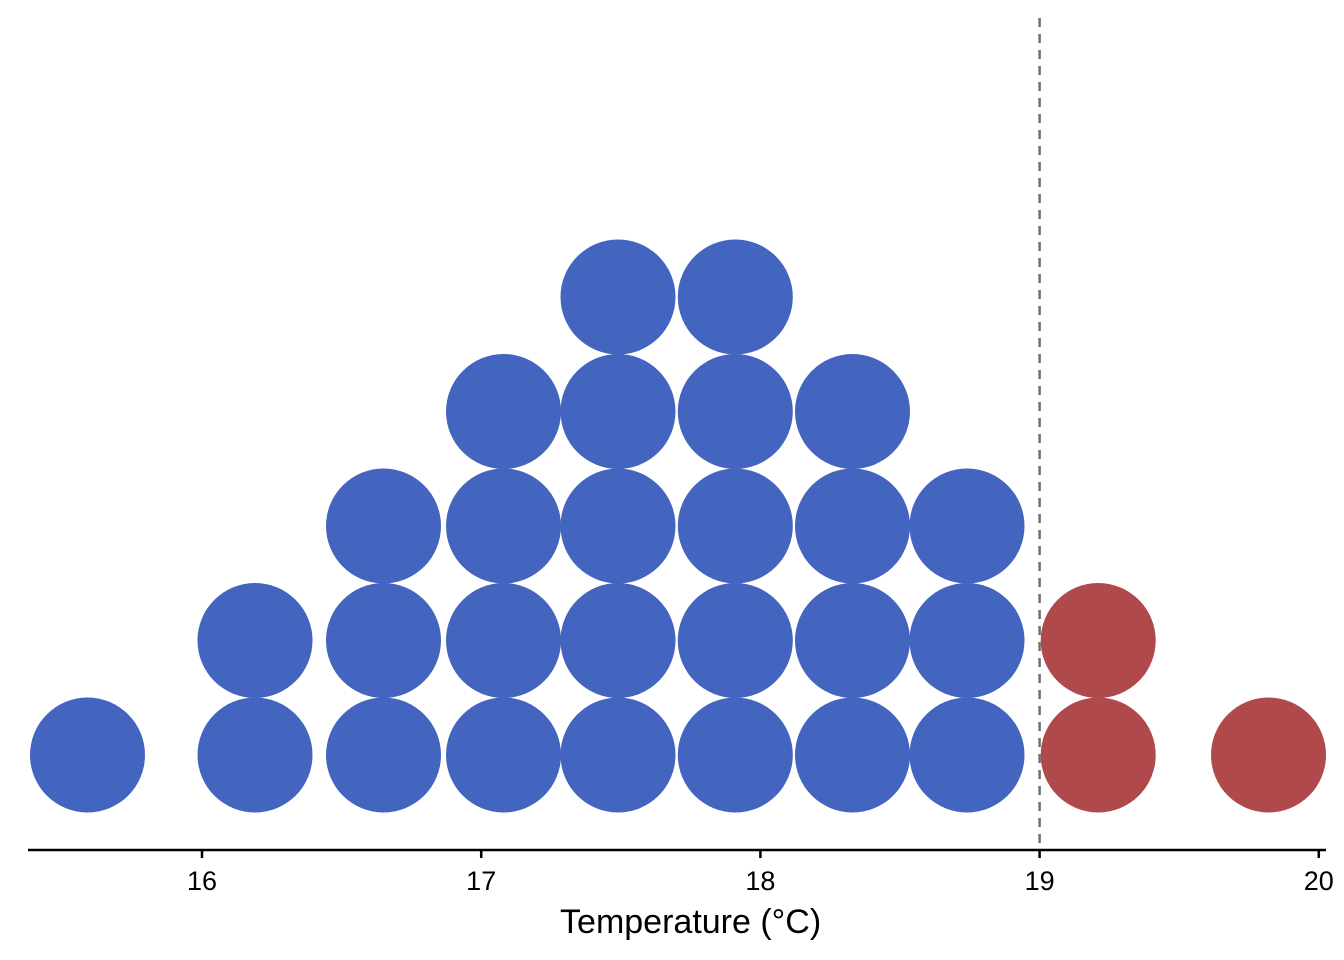  What do you see at coordinates (1319, 881) in the screenshot?
I see `x-tick-label-4: 20` at bounding box center [1319, 881].